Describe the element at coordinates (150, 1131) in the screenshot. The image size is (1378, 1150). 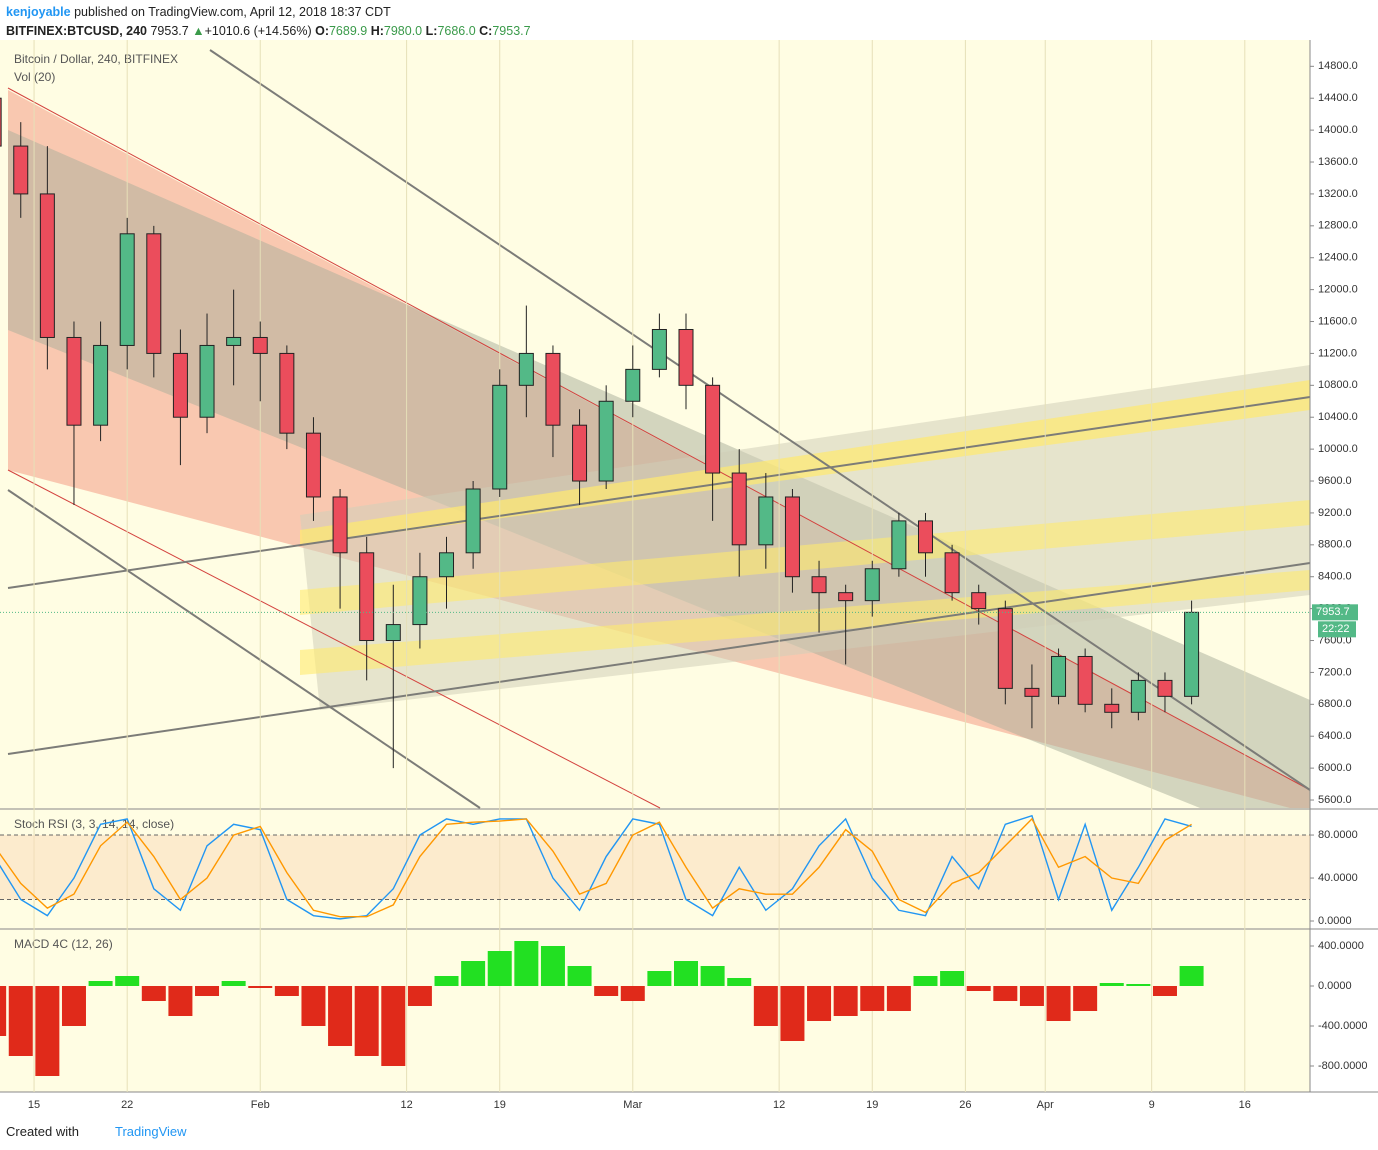
I see `brand: TradingView` at that location.